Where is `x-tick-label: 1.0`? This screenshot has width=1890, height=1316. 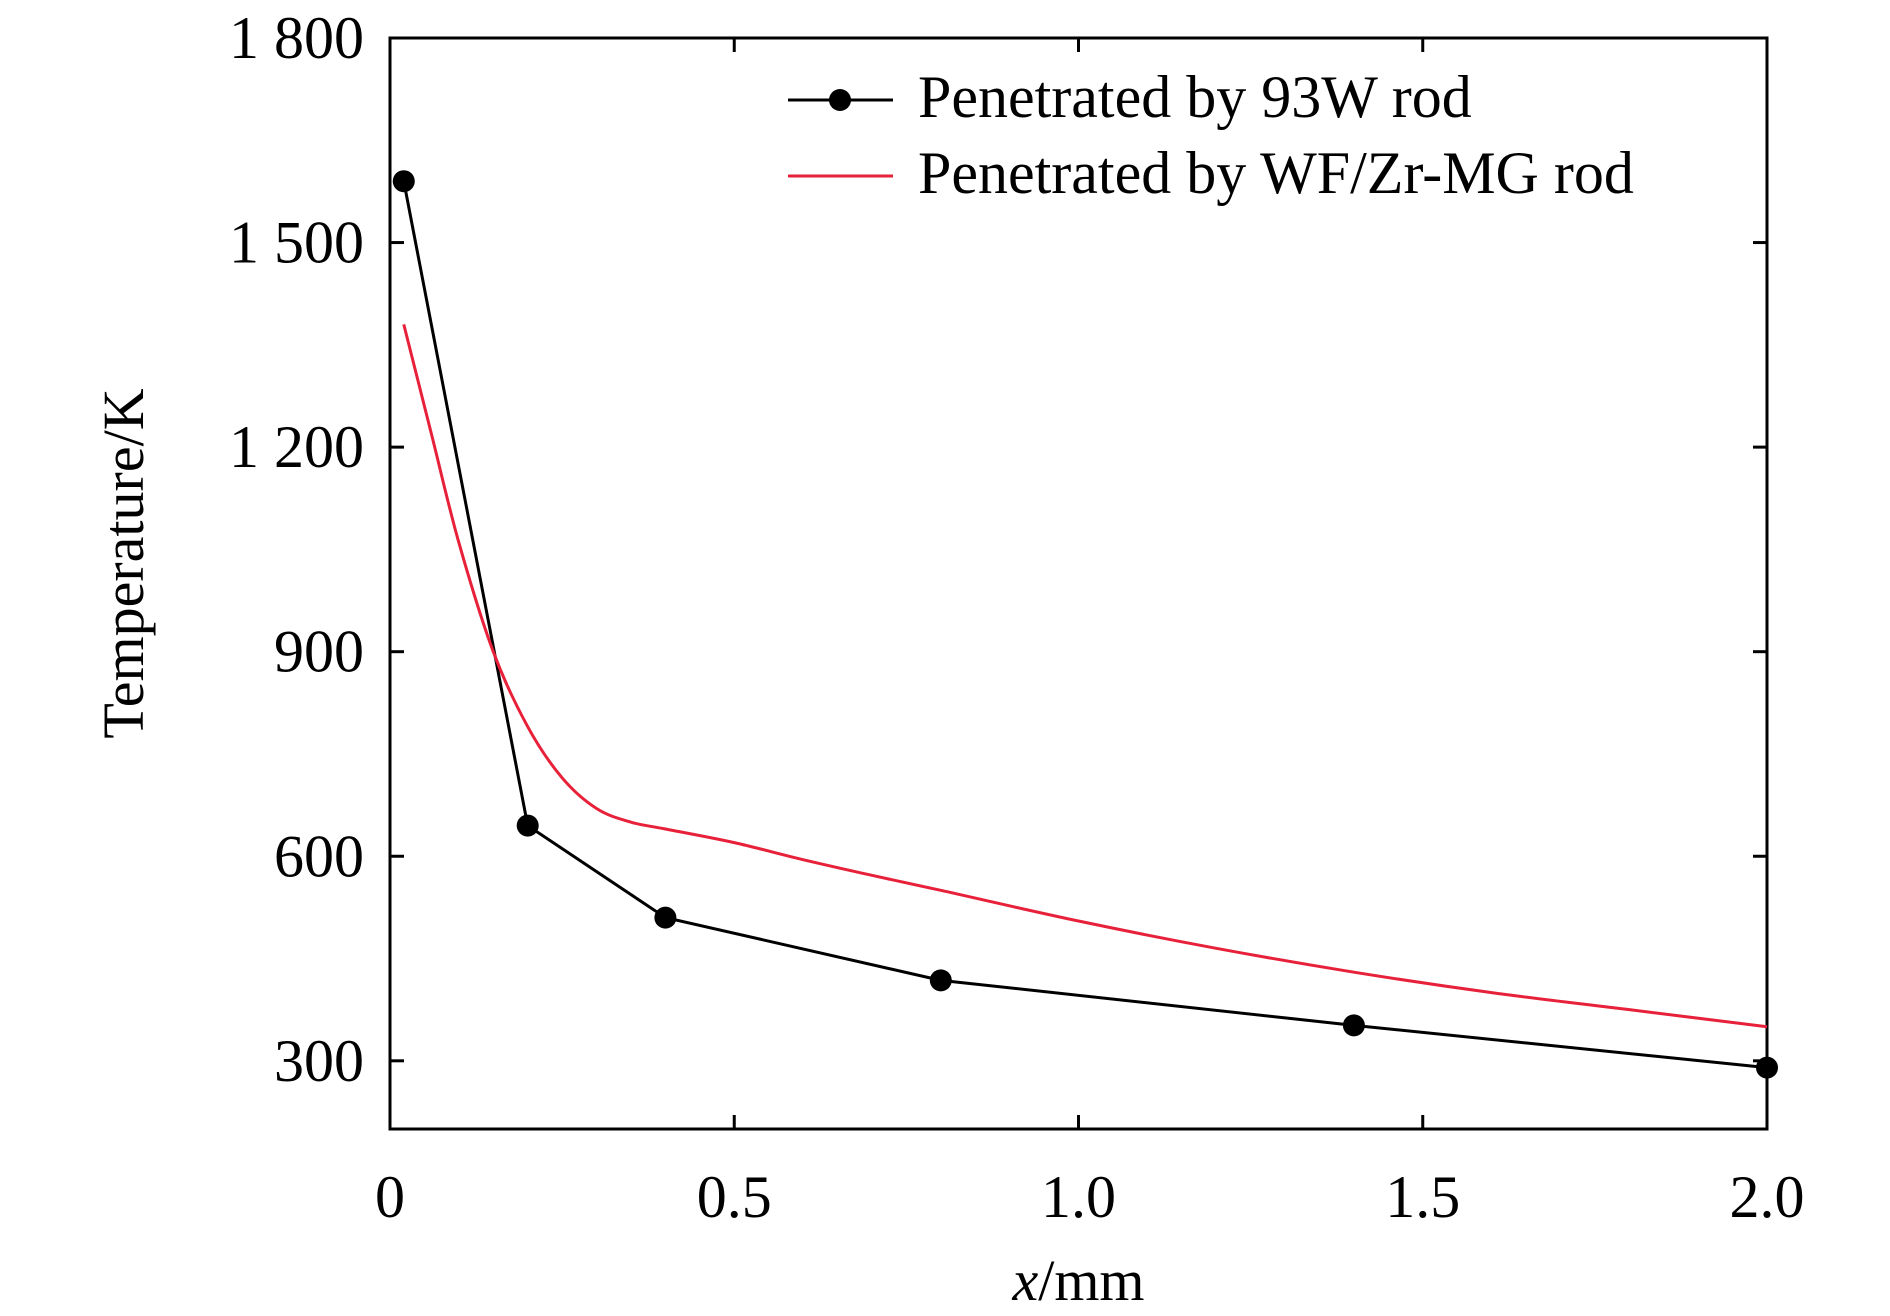
x-tick-label: 1.0 is located at coordinates (1078, 1197).